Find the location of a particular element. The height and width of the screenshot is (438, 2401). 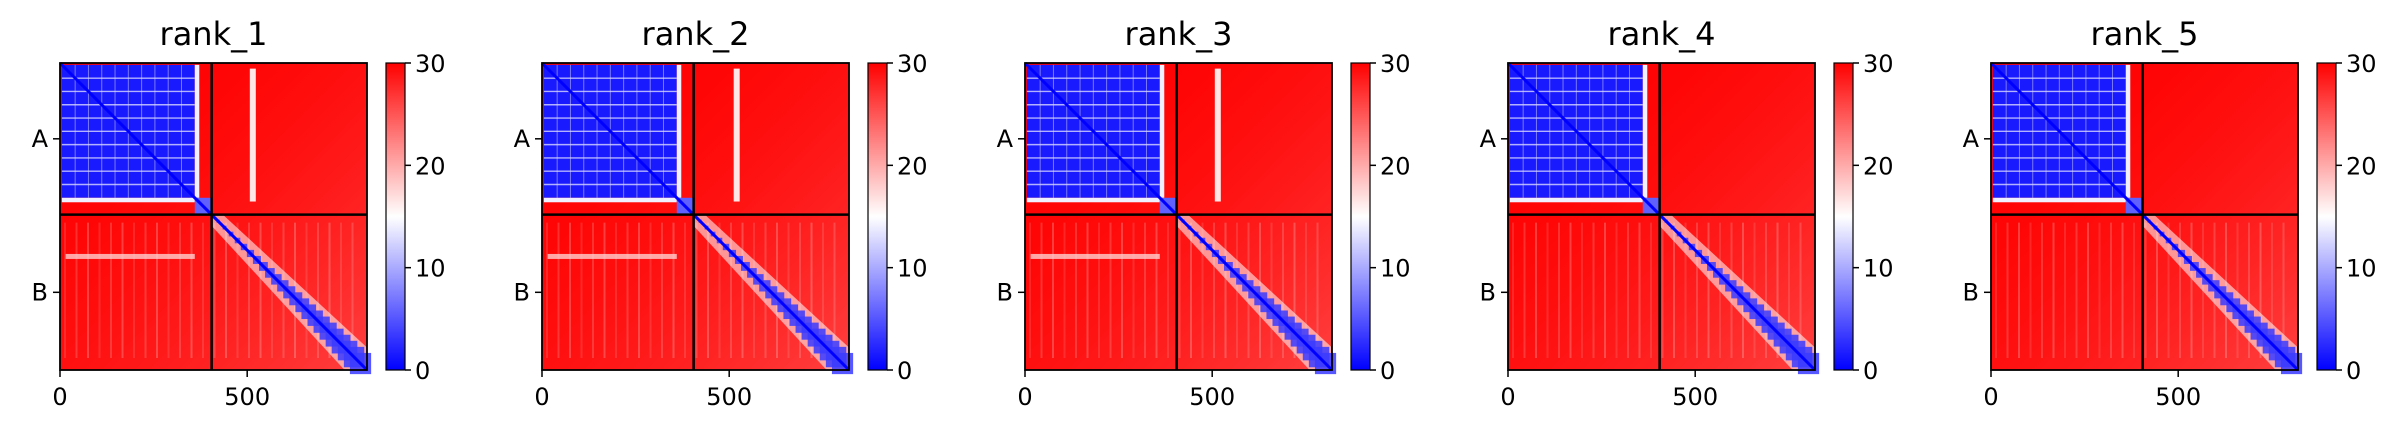

panel-title: rank_5 is located at coordinates (2145, 34).